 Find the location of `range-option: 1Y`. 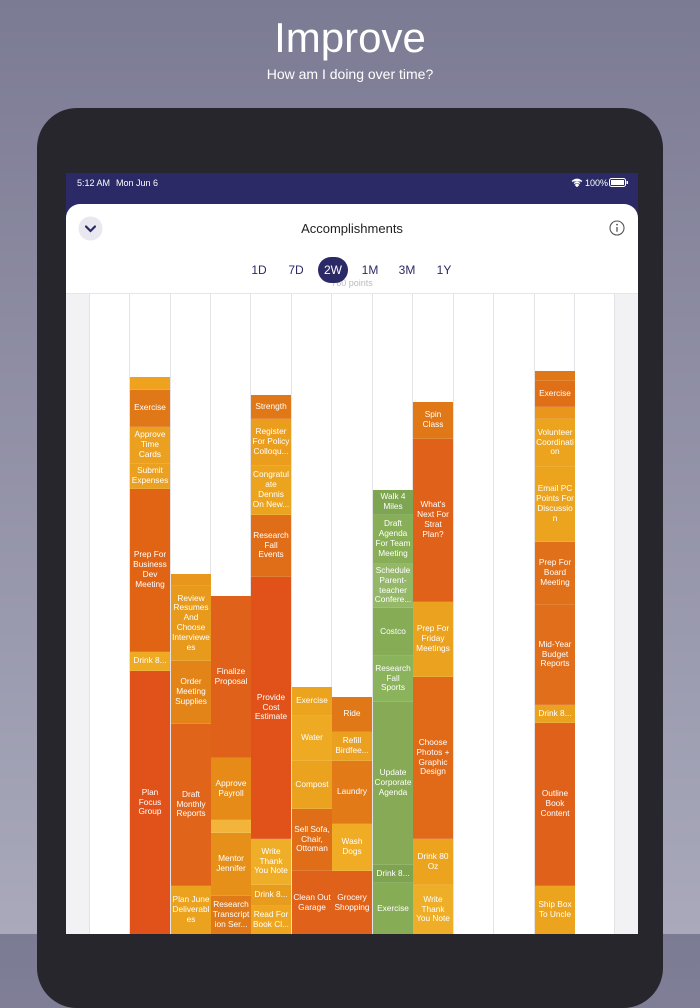

range-option: 1Y is located at coordinates (444, 270).